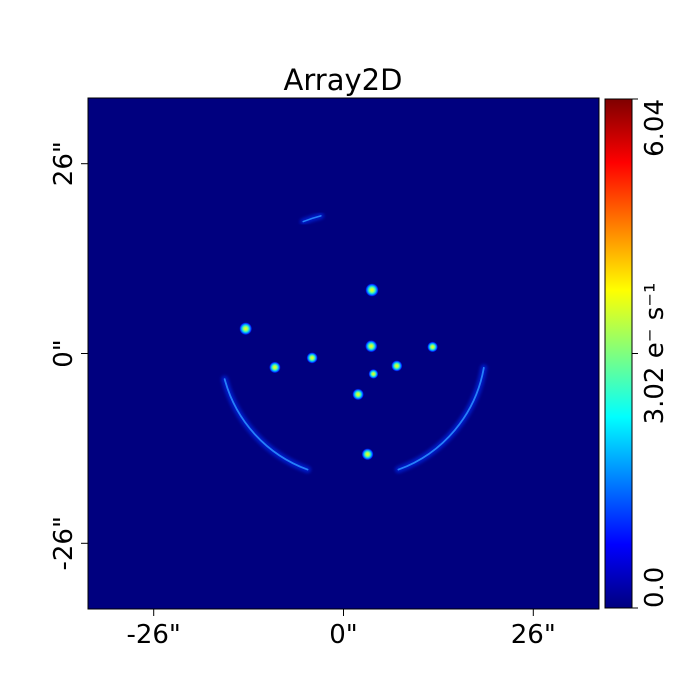  I want to click on chart-title: Array2D, so click(343, 80).